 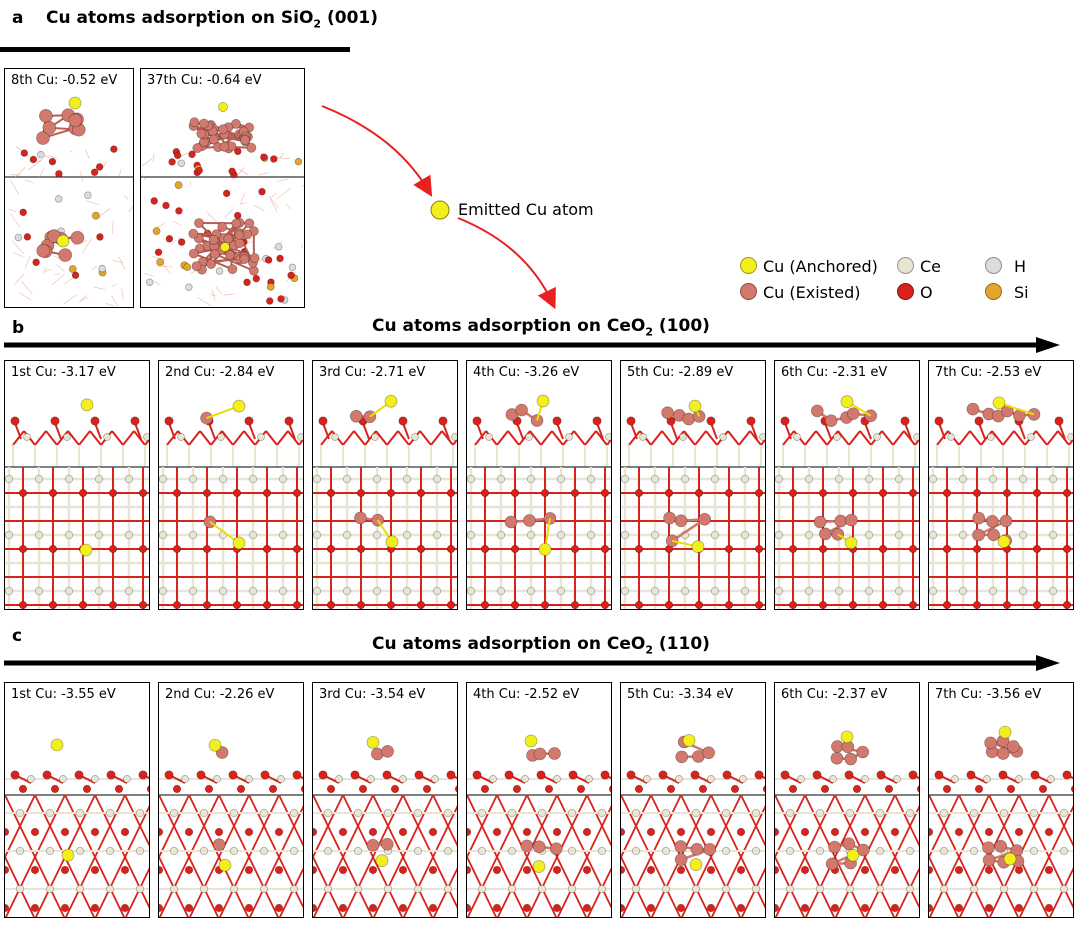 What do you see at coordinates (1005, 266) in the screenshot?
I see `legend-h: H` at bounding box center [1005, 266].